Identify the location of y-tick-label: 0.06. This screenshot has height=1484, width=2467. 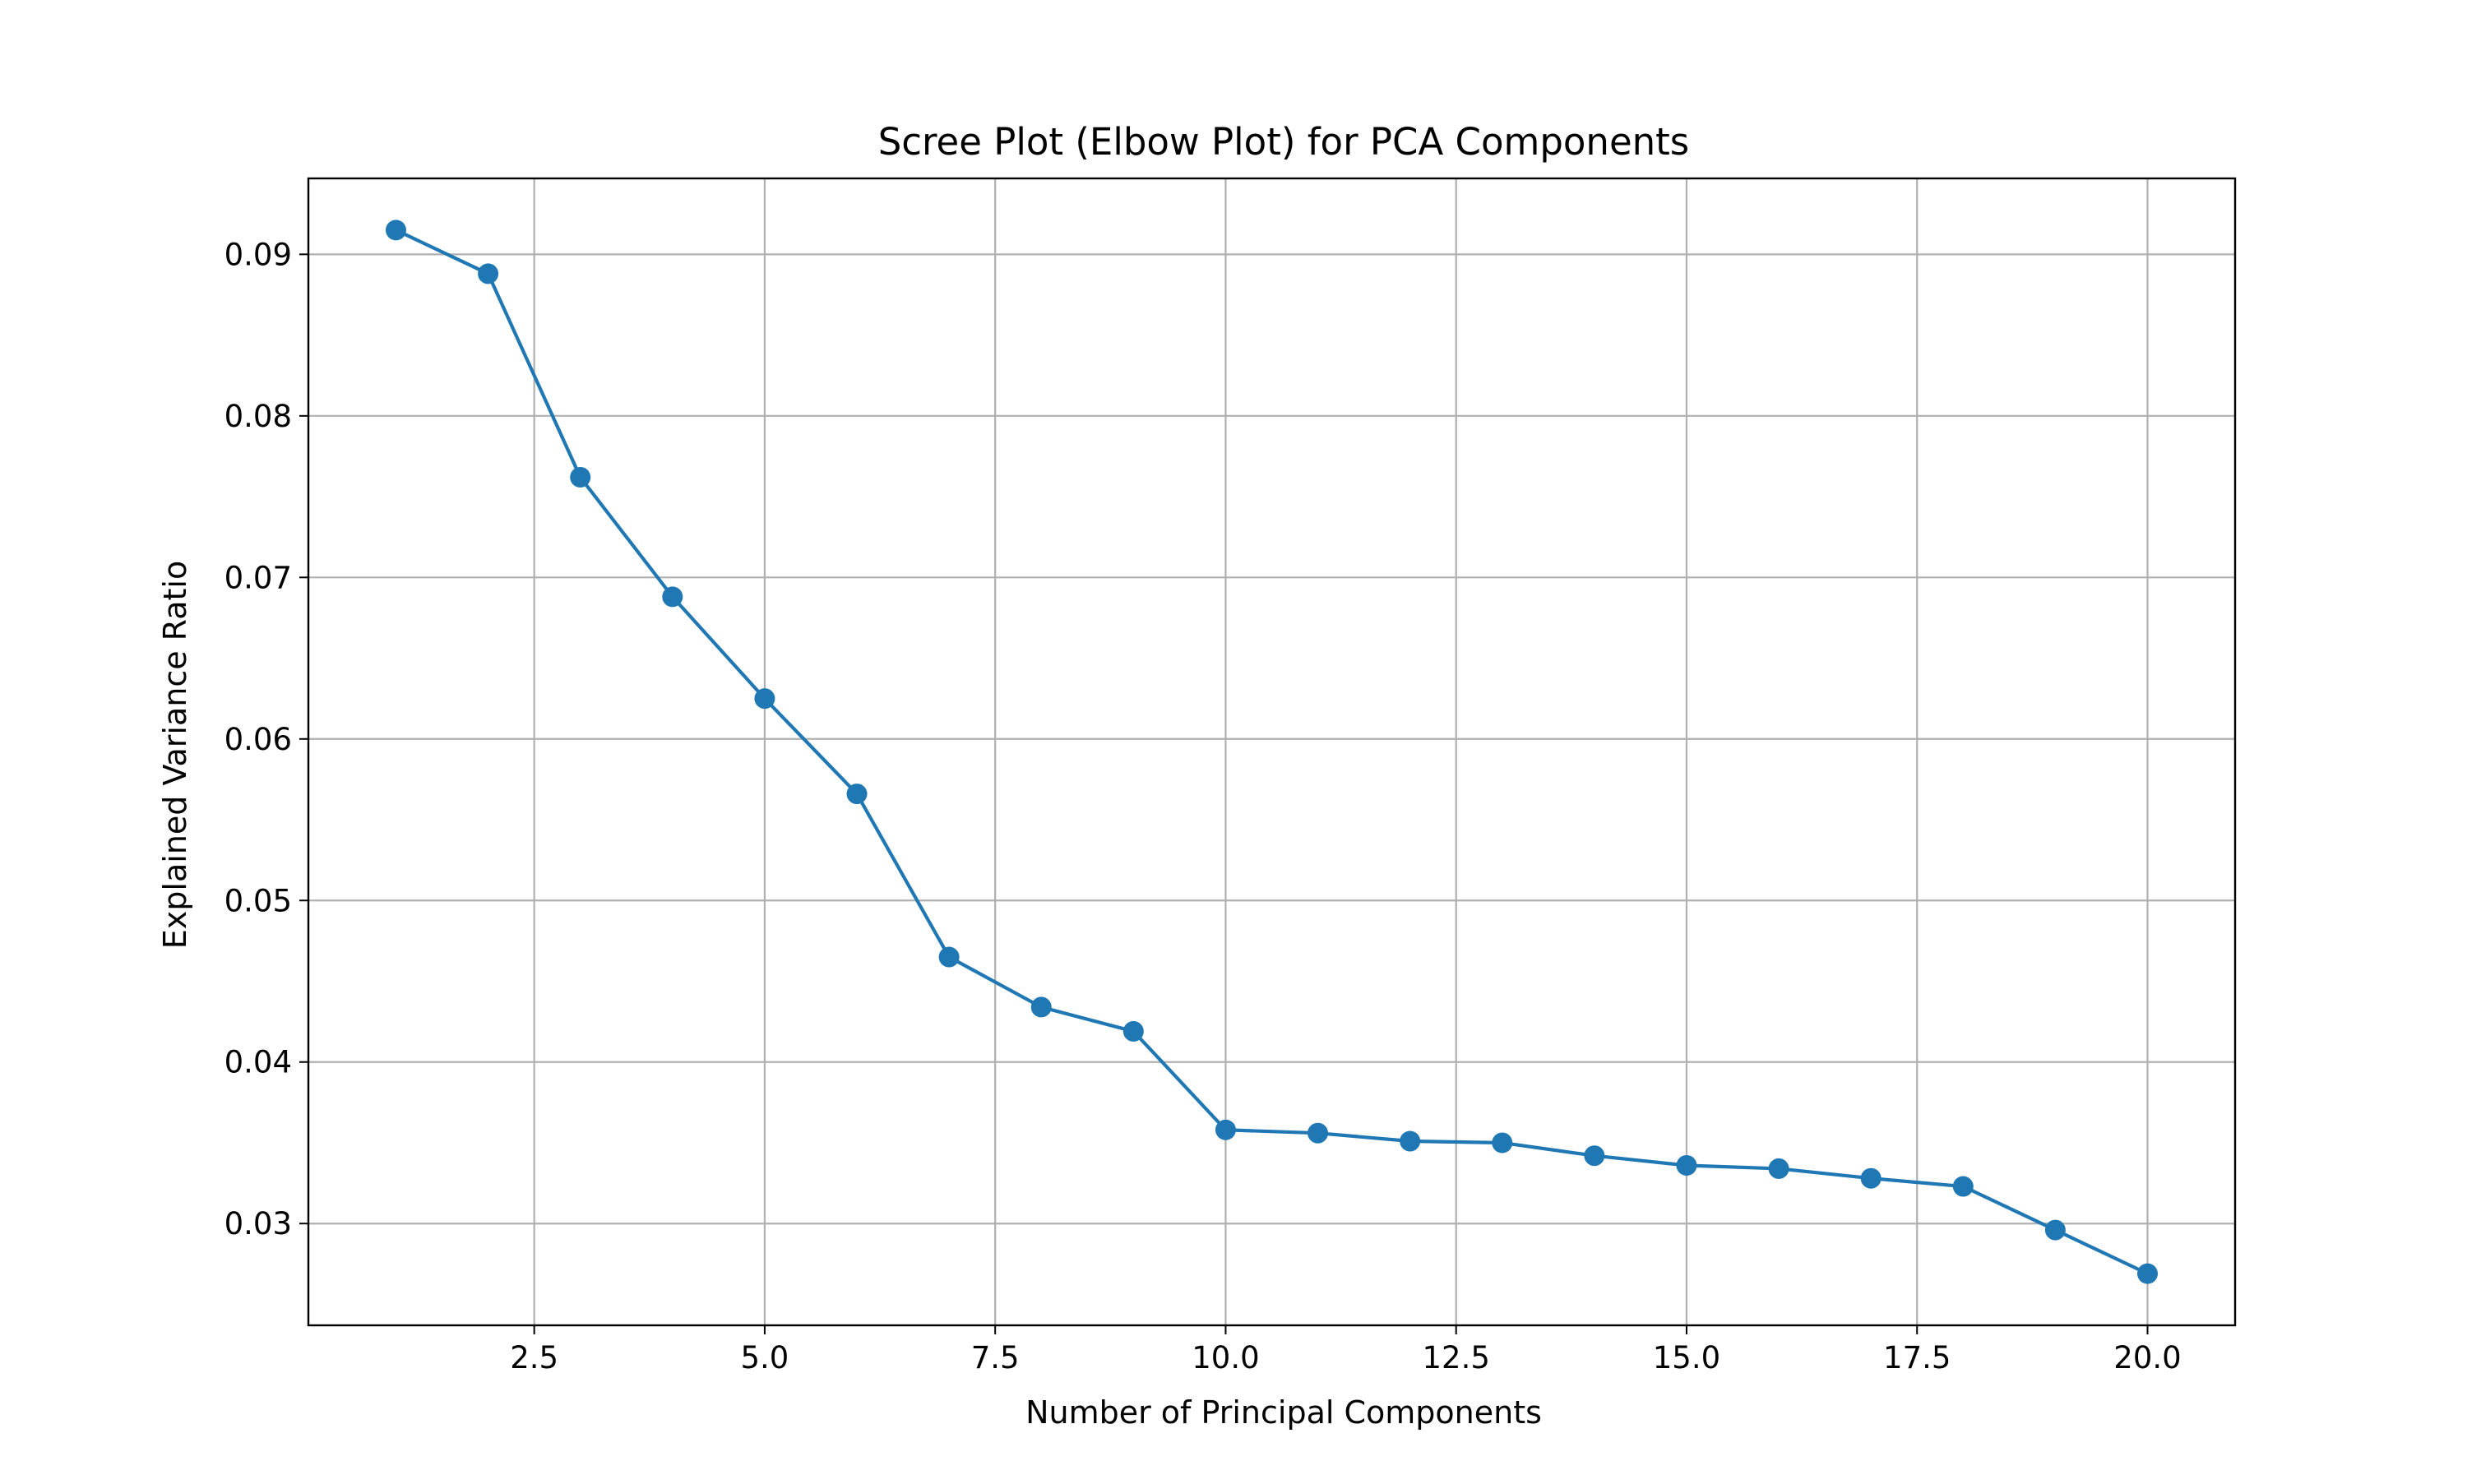
(258, 739).